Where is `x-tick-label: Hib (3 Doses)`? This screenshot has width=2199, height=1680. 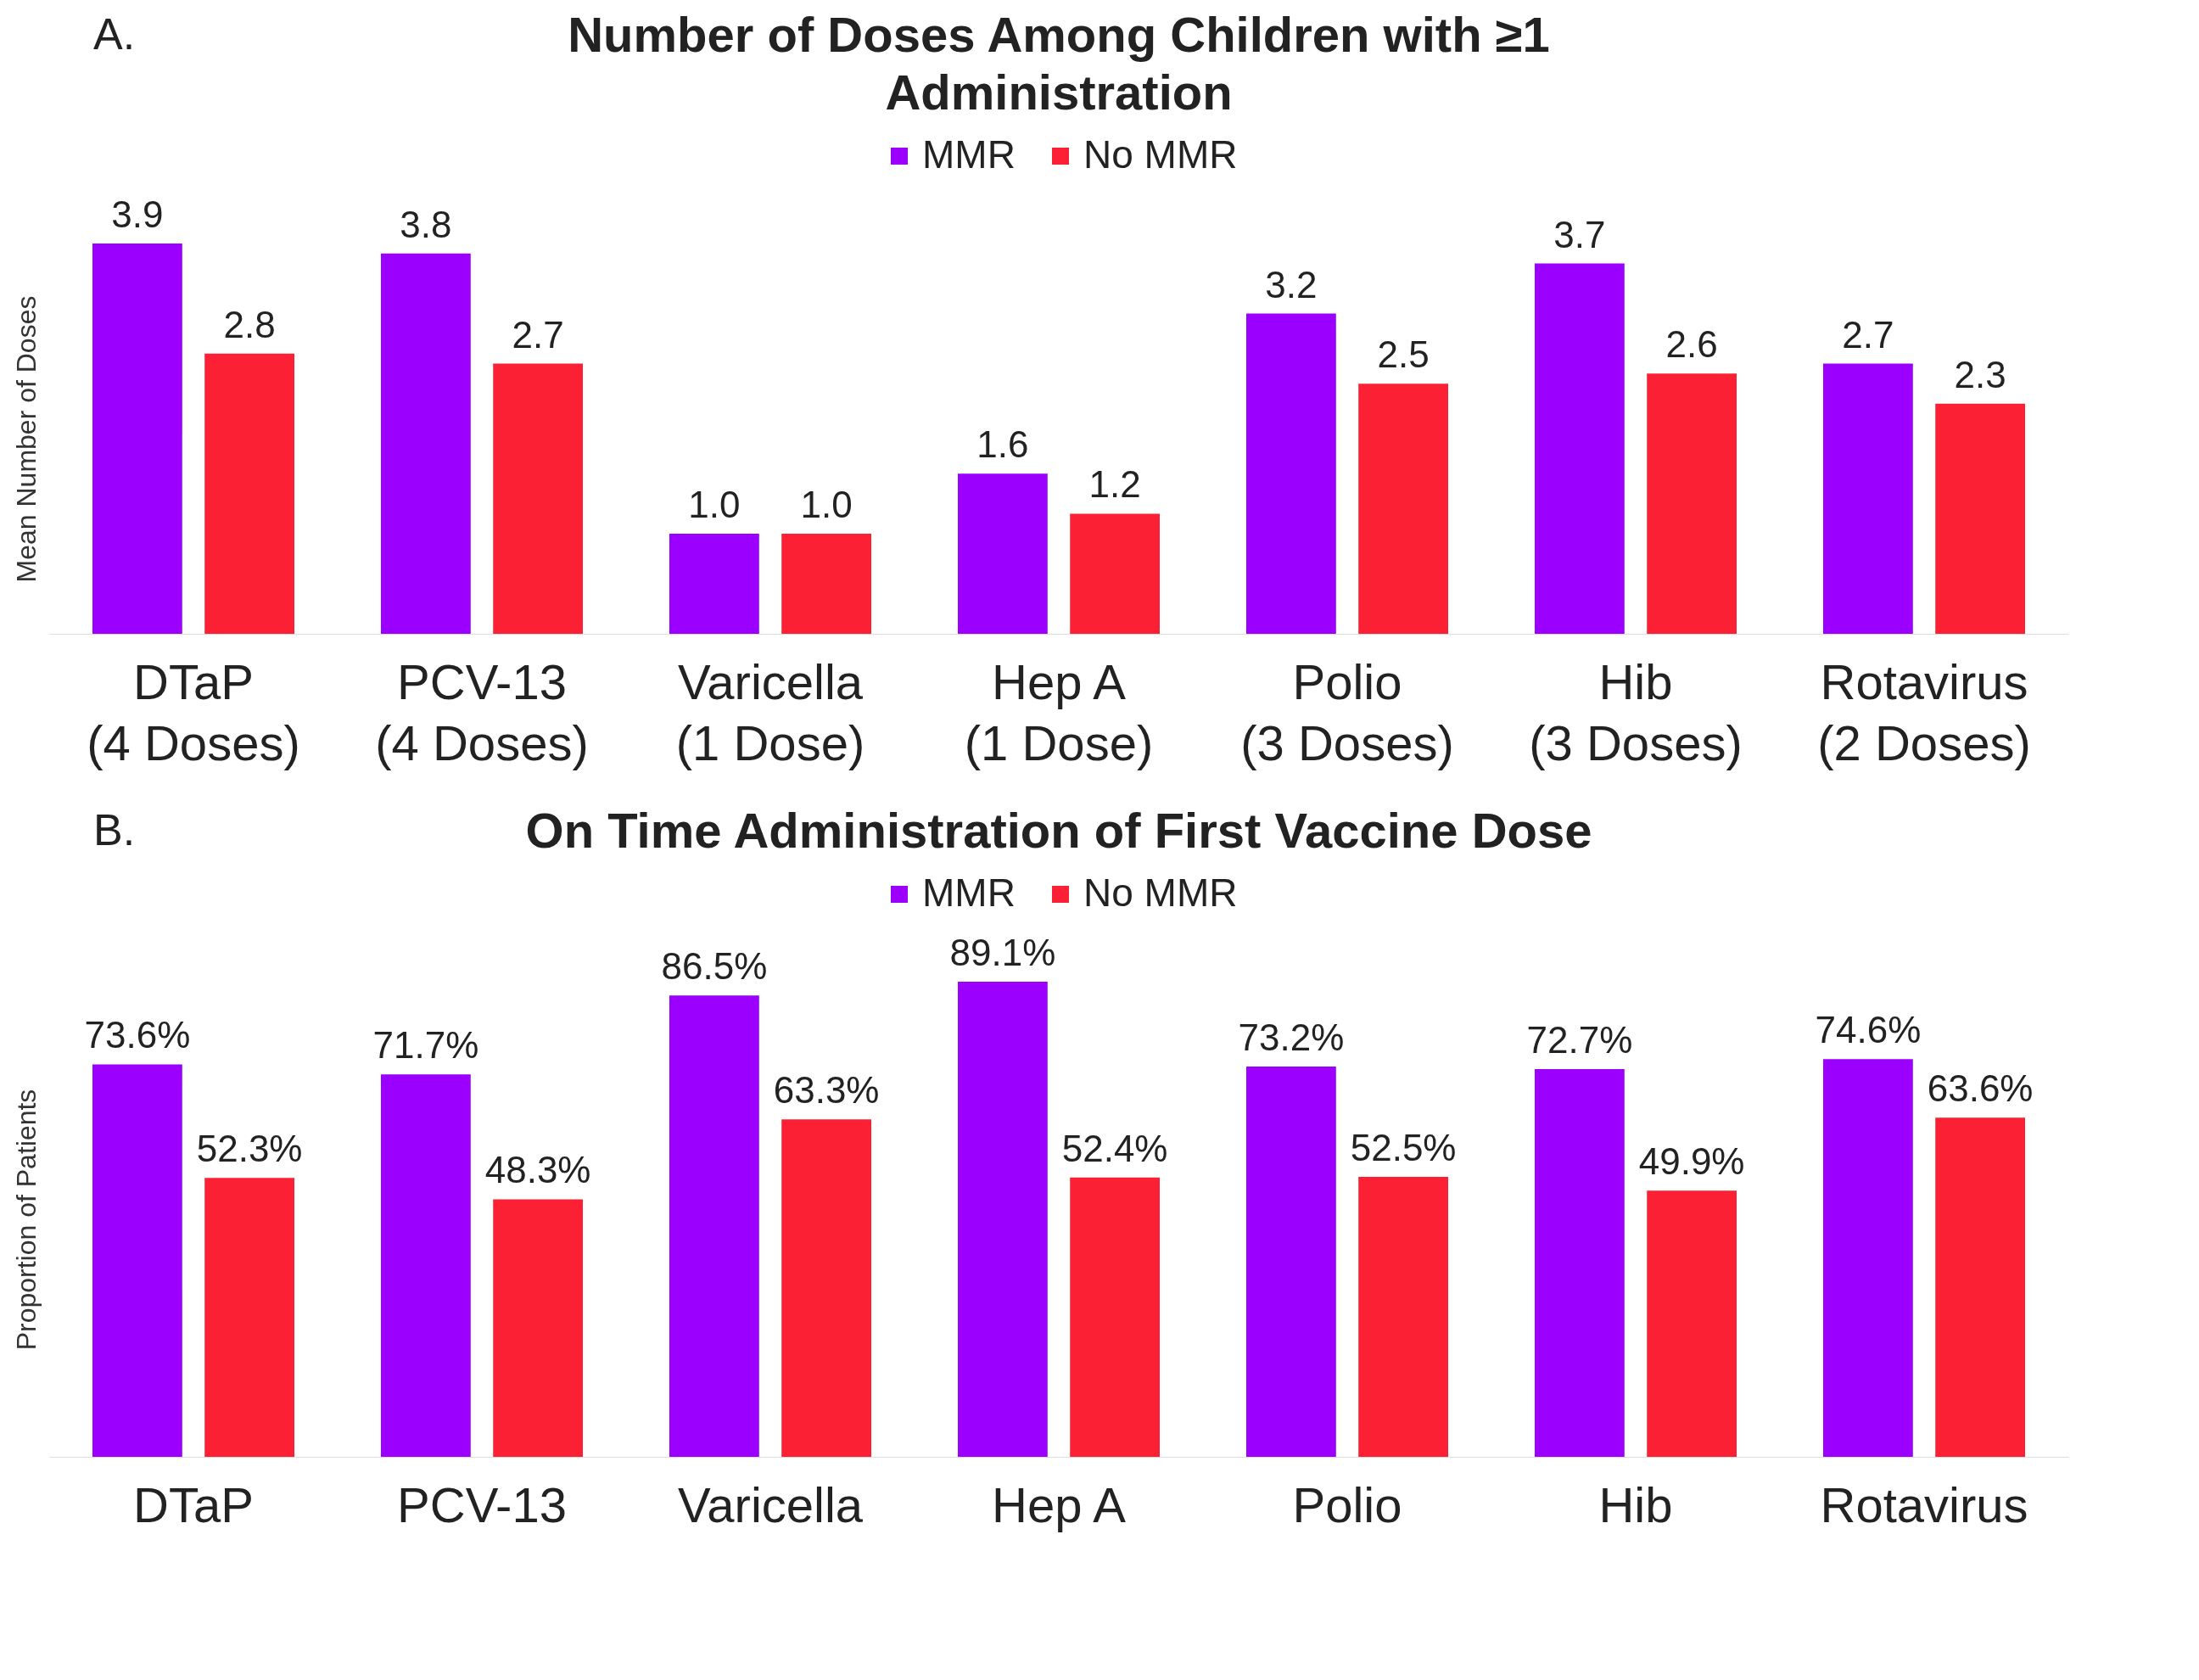 x-tick-label: Hib (3 Doses) is located at coordinates (1636, 711).